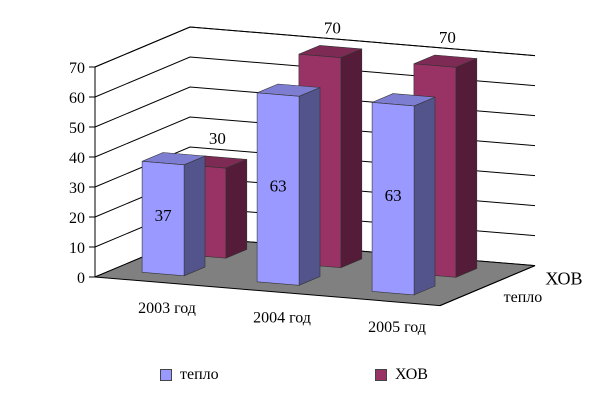  What do you see at coordinates (167, 308) in the screenshot?
I see `x-tick-label: 2003 год` at bounding box center [167, 308].